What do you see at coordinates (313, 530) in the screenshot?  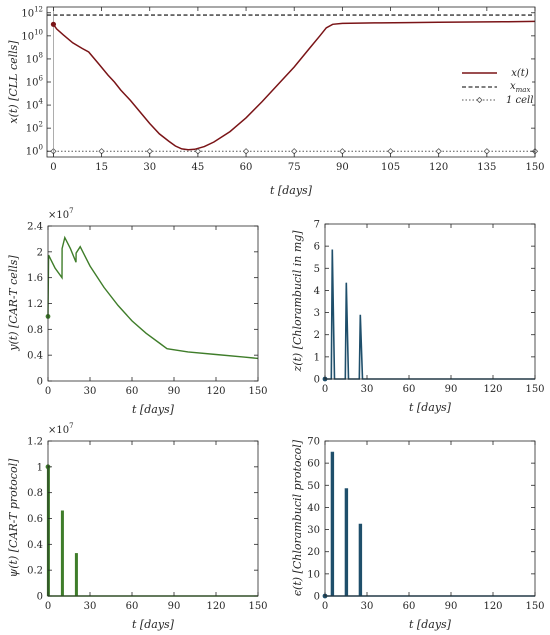 I see `y-tick-label: 30` at bounding box center [313, 530].